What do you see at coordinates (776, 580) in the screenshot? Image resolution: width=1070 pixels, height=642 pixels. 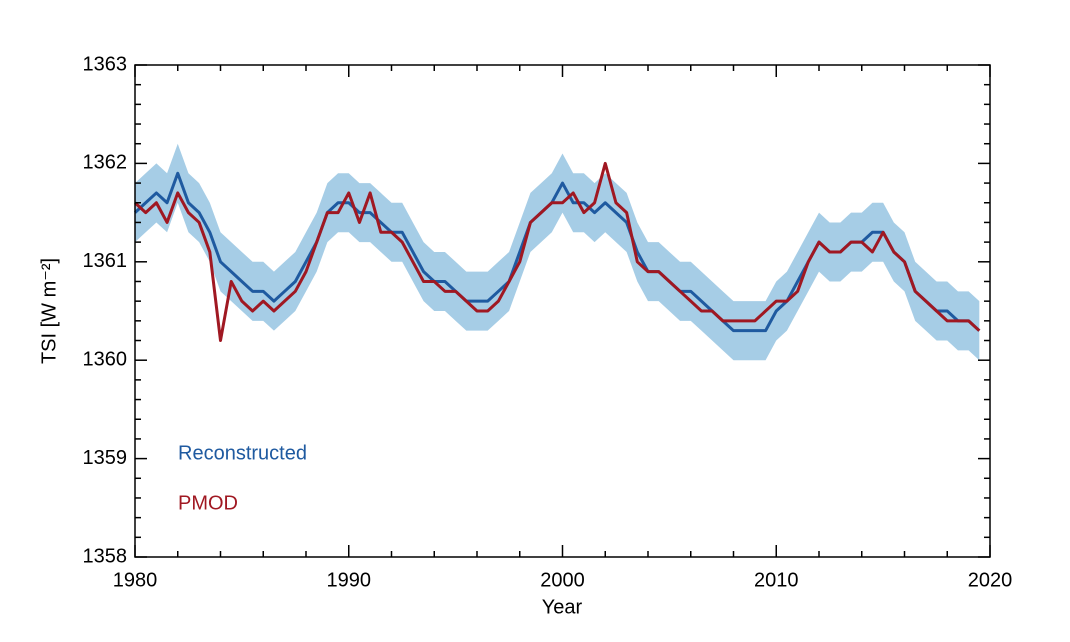 I see `x-tick-label: 2010` at bounding box center [776, 580].